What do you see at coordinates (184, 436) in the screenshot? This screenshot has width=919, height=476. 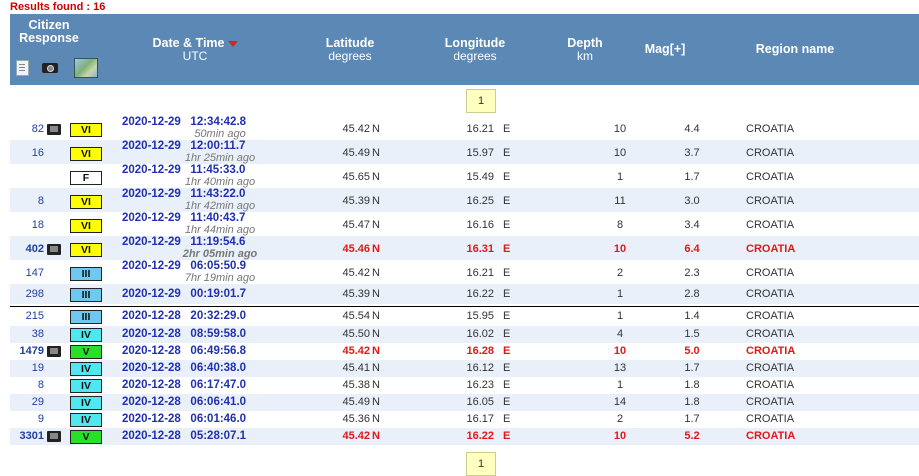 I see `event-datetime-link: 2020-12-28 05:28:07.1` at bounding box center [184, 436].